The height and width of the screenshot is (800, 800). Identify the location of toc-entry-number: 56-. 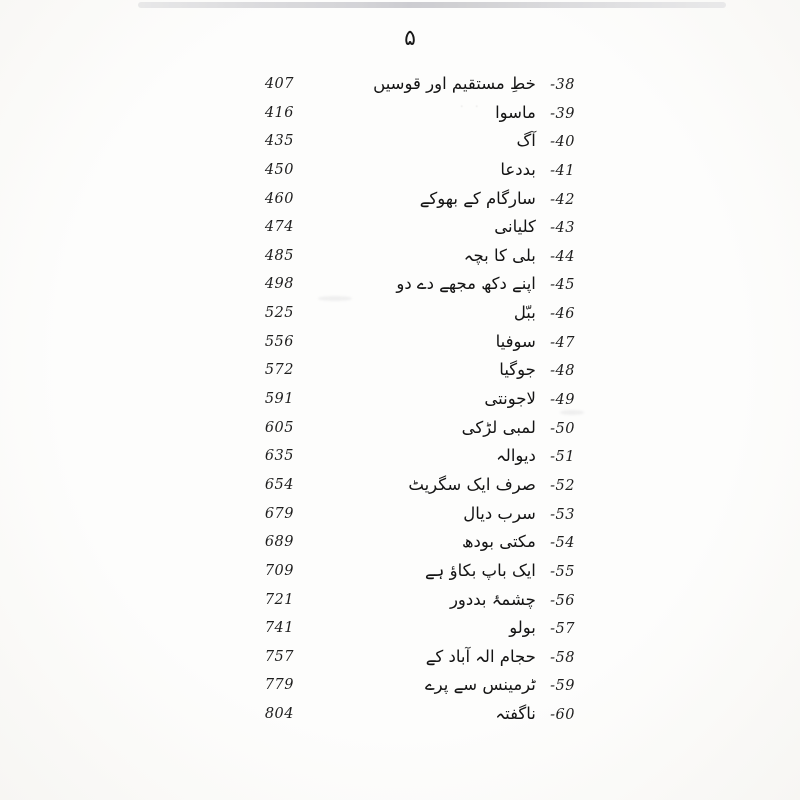
(562, 600).